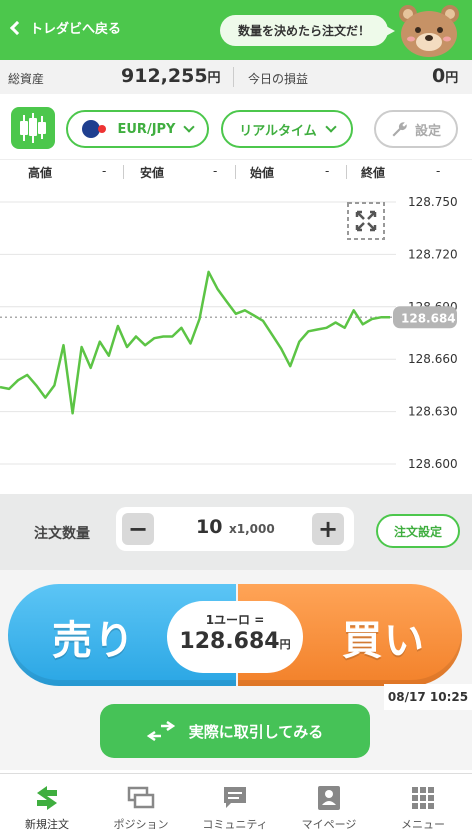 This screenshot has width=472, height=837. Describe the element at coordinates (104, 171) in the screenshot. I see `high-value: -` at that location.